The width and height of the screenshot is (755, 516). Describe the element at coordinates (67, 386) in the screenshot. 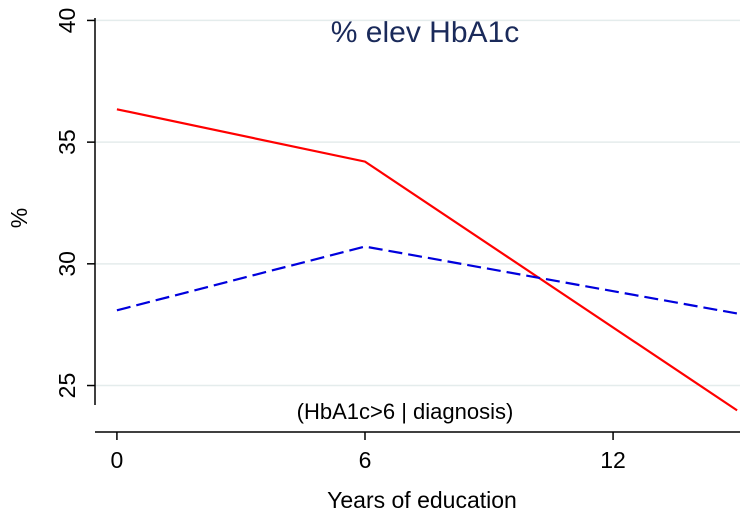

I see `y-tick-label: 25` at that location.